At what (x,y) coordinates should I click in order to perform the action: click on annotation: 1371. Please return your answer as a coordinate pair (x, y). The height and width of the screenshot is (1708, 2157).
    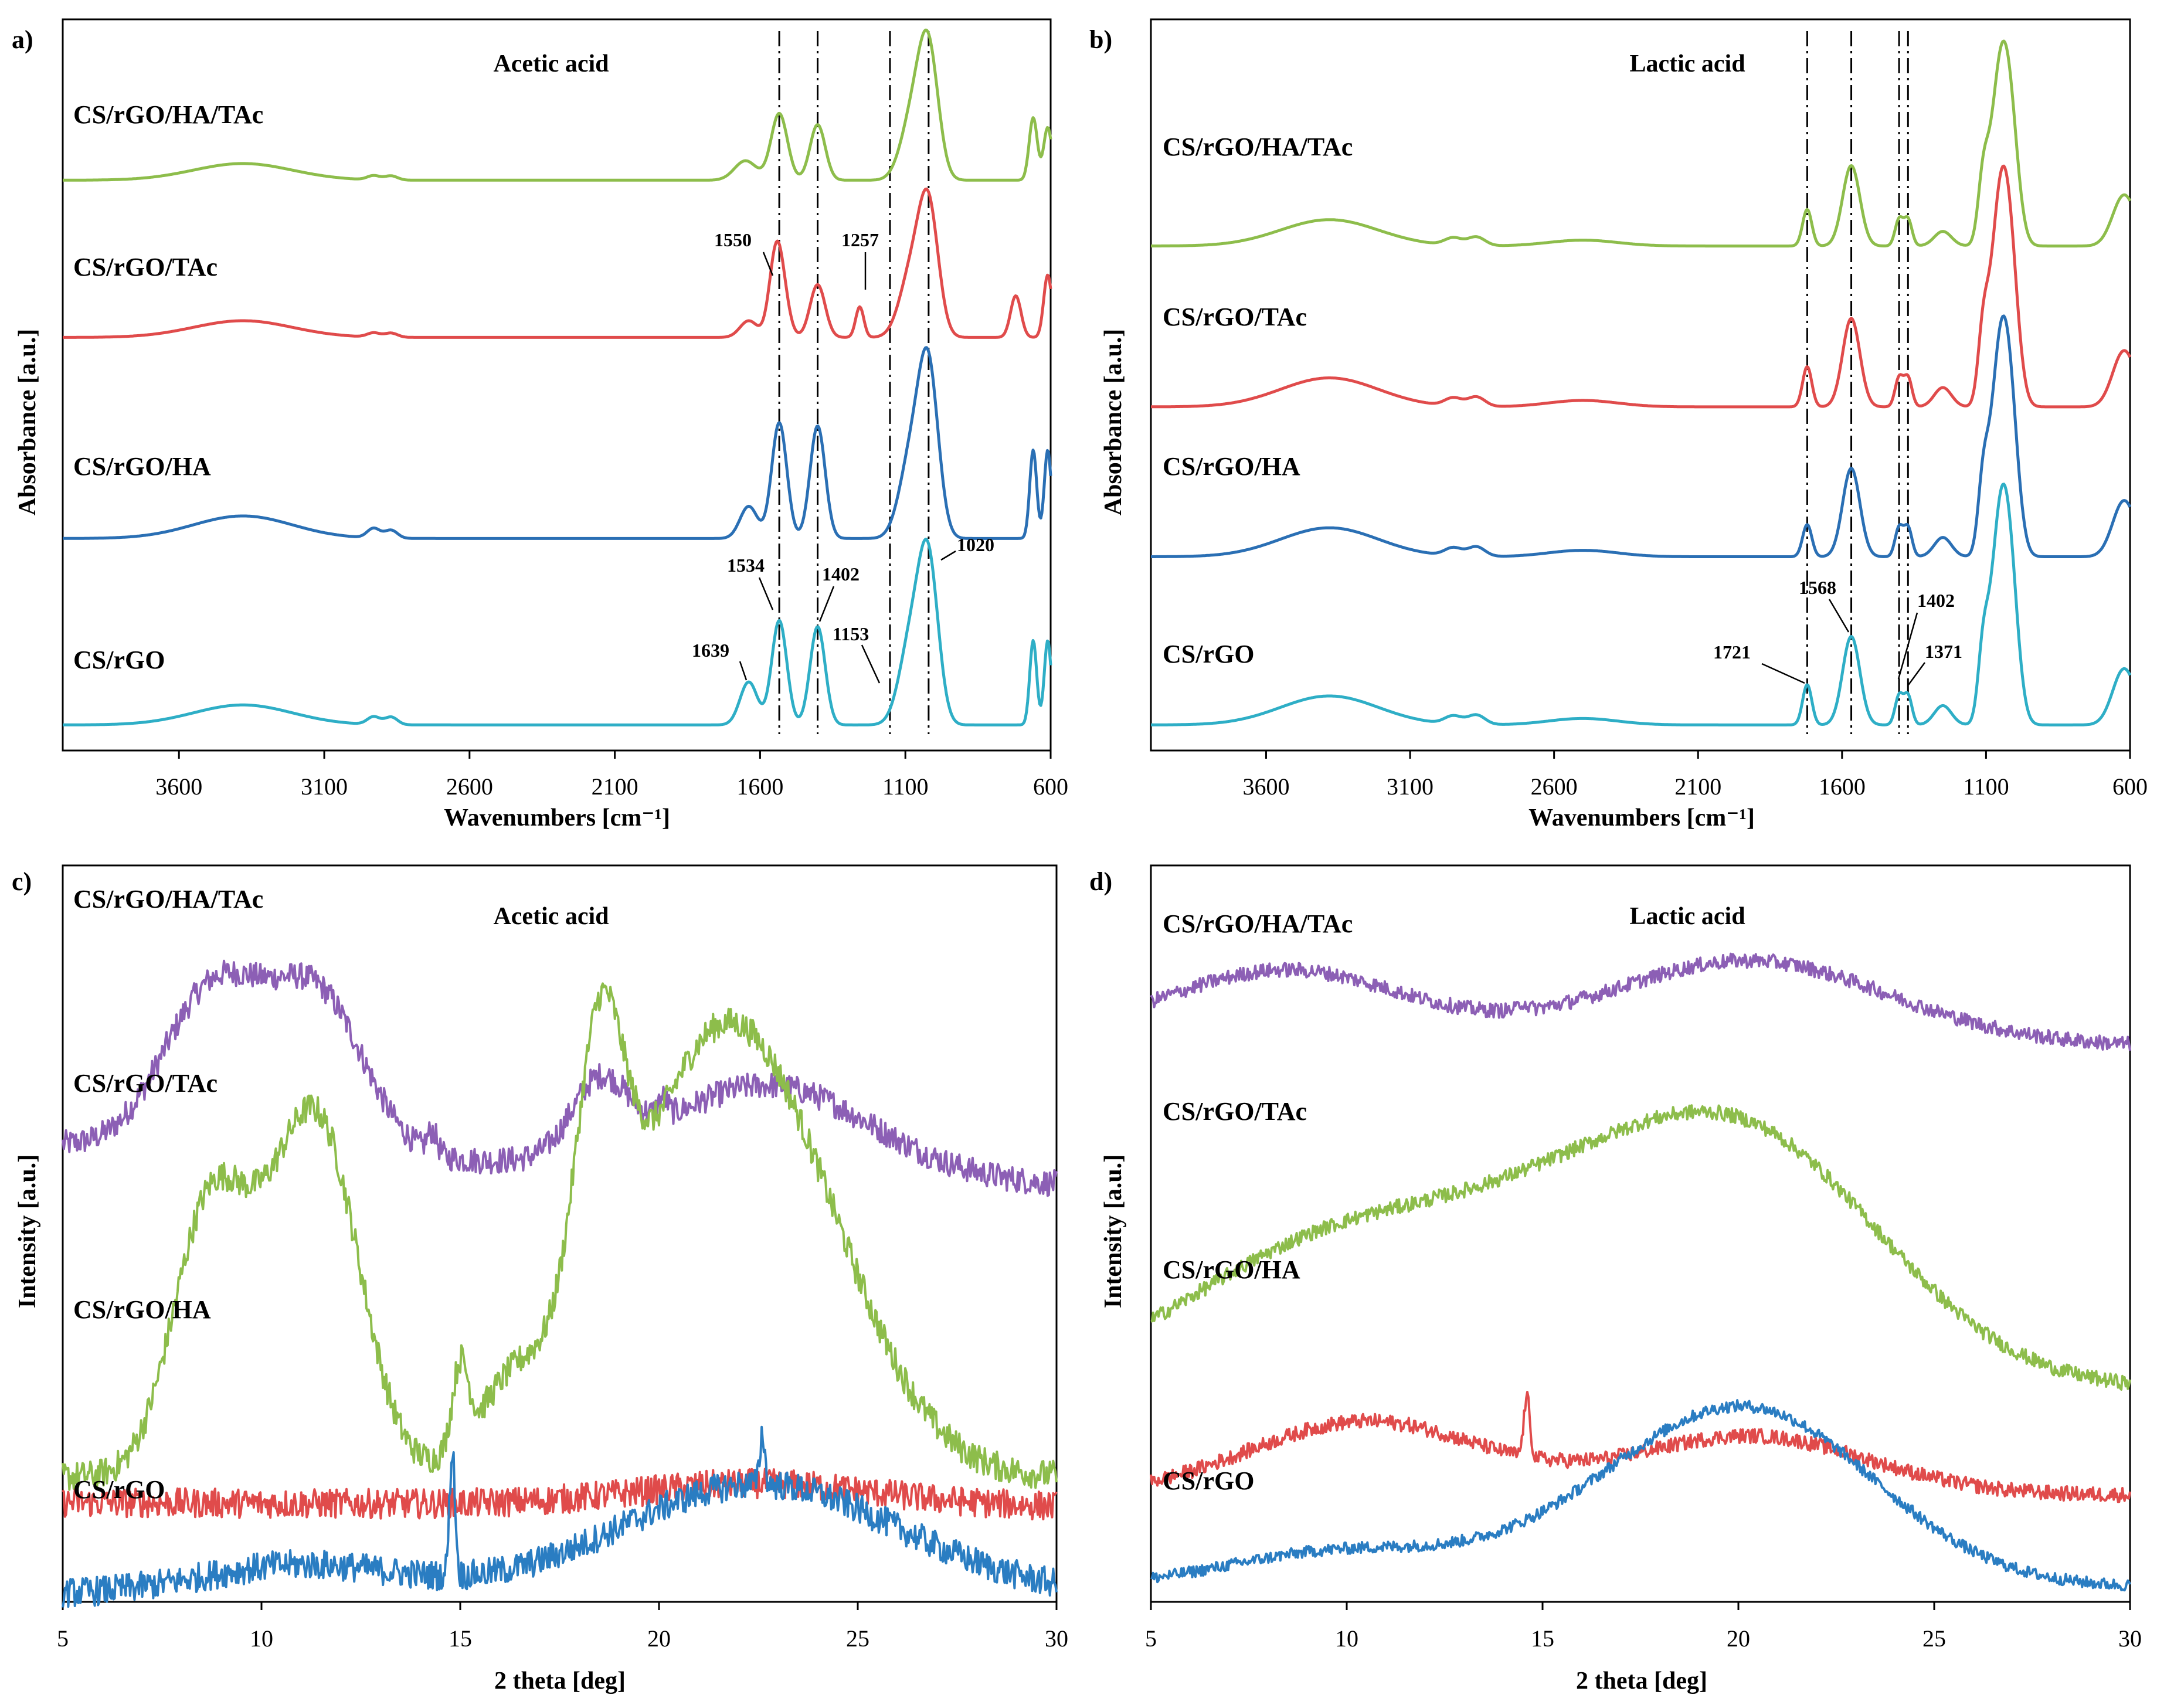
    Looking at the image, I should click on (1943, 651).